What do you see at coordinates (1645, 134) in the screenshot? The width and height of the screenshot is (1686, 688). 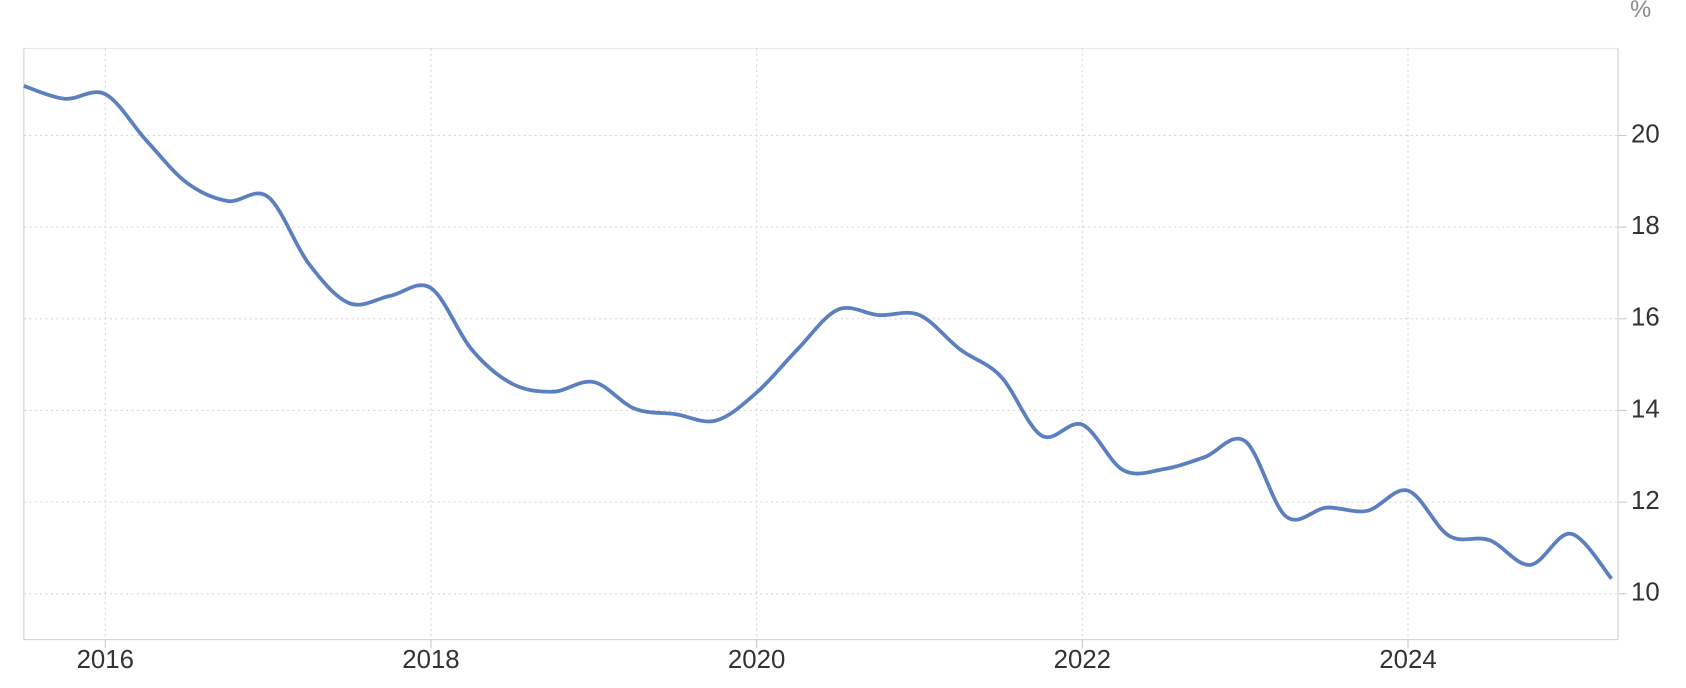 I see `y-tick-label: 20` at bounding box center [1645, 134].